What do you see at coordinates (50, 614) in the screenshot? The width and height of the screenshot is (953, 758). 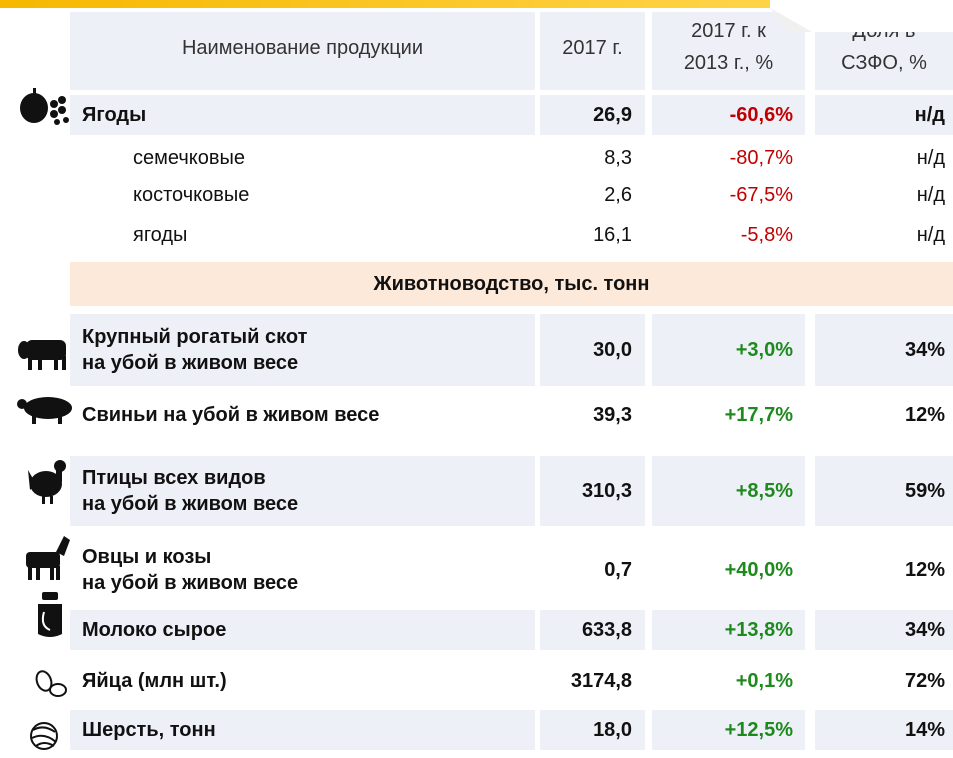 I see `milk-icon` at bounding box center [50, 614].